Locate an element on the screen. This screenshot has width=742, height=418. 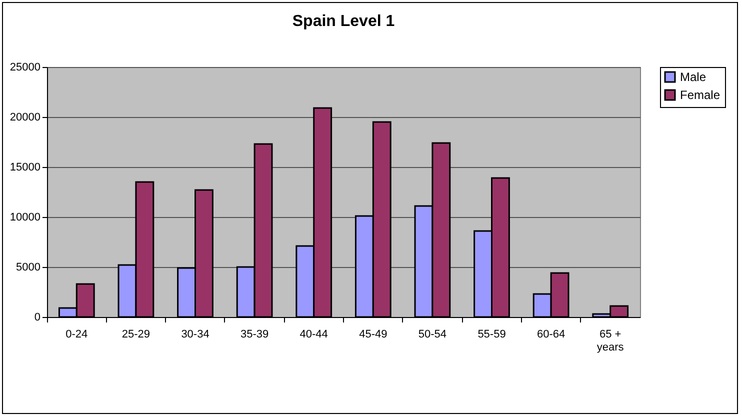
x-tick-label: 60-64 is located at coordinates (551, 334).